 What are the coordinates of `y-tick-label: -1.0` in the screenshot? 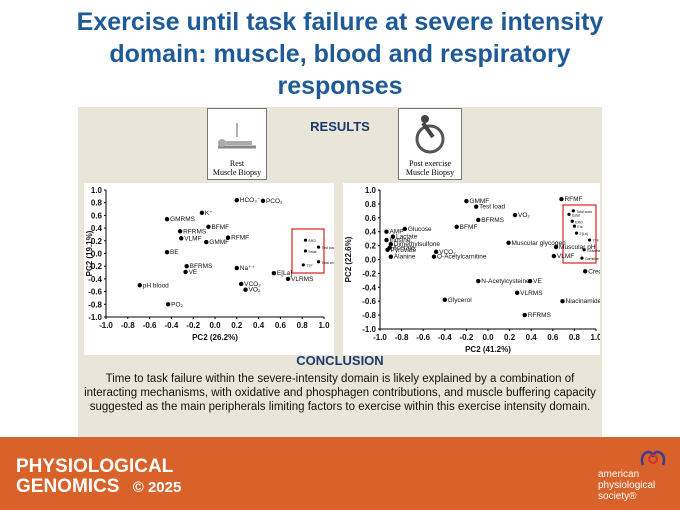 It's located at (95, 317).